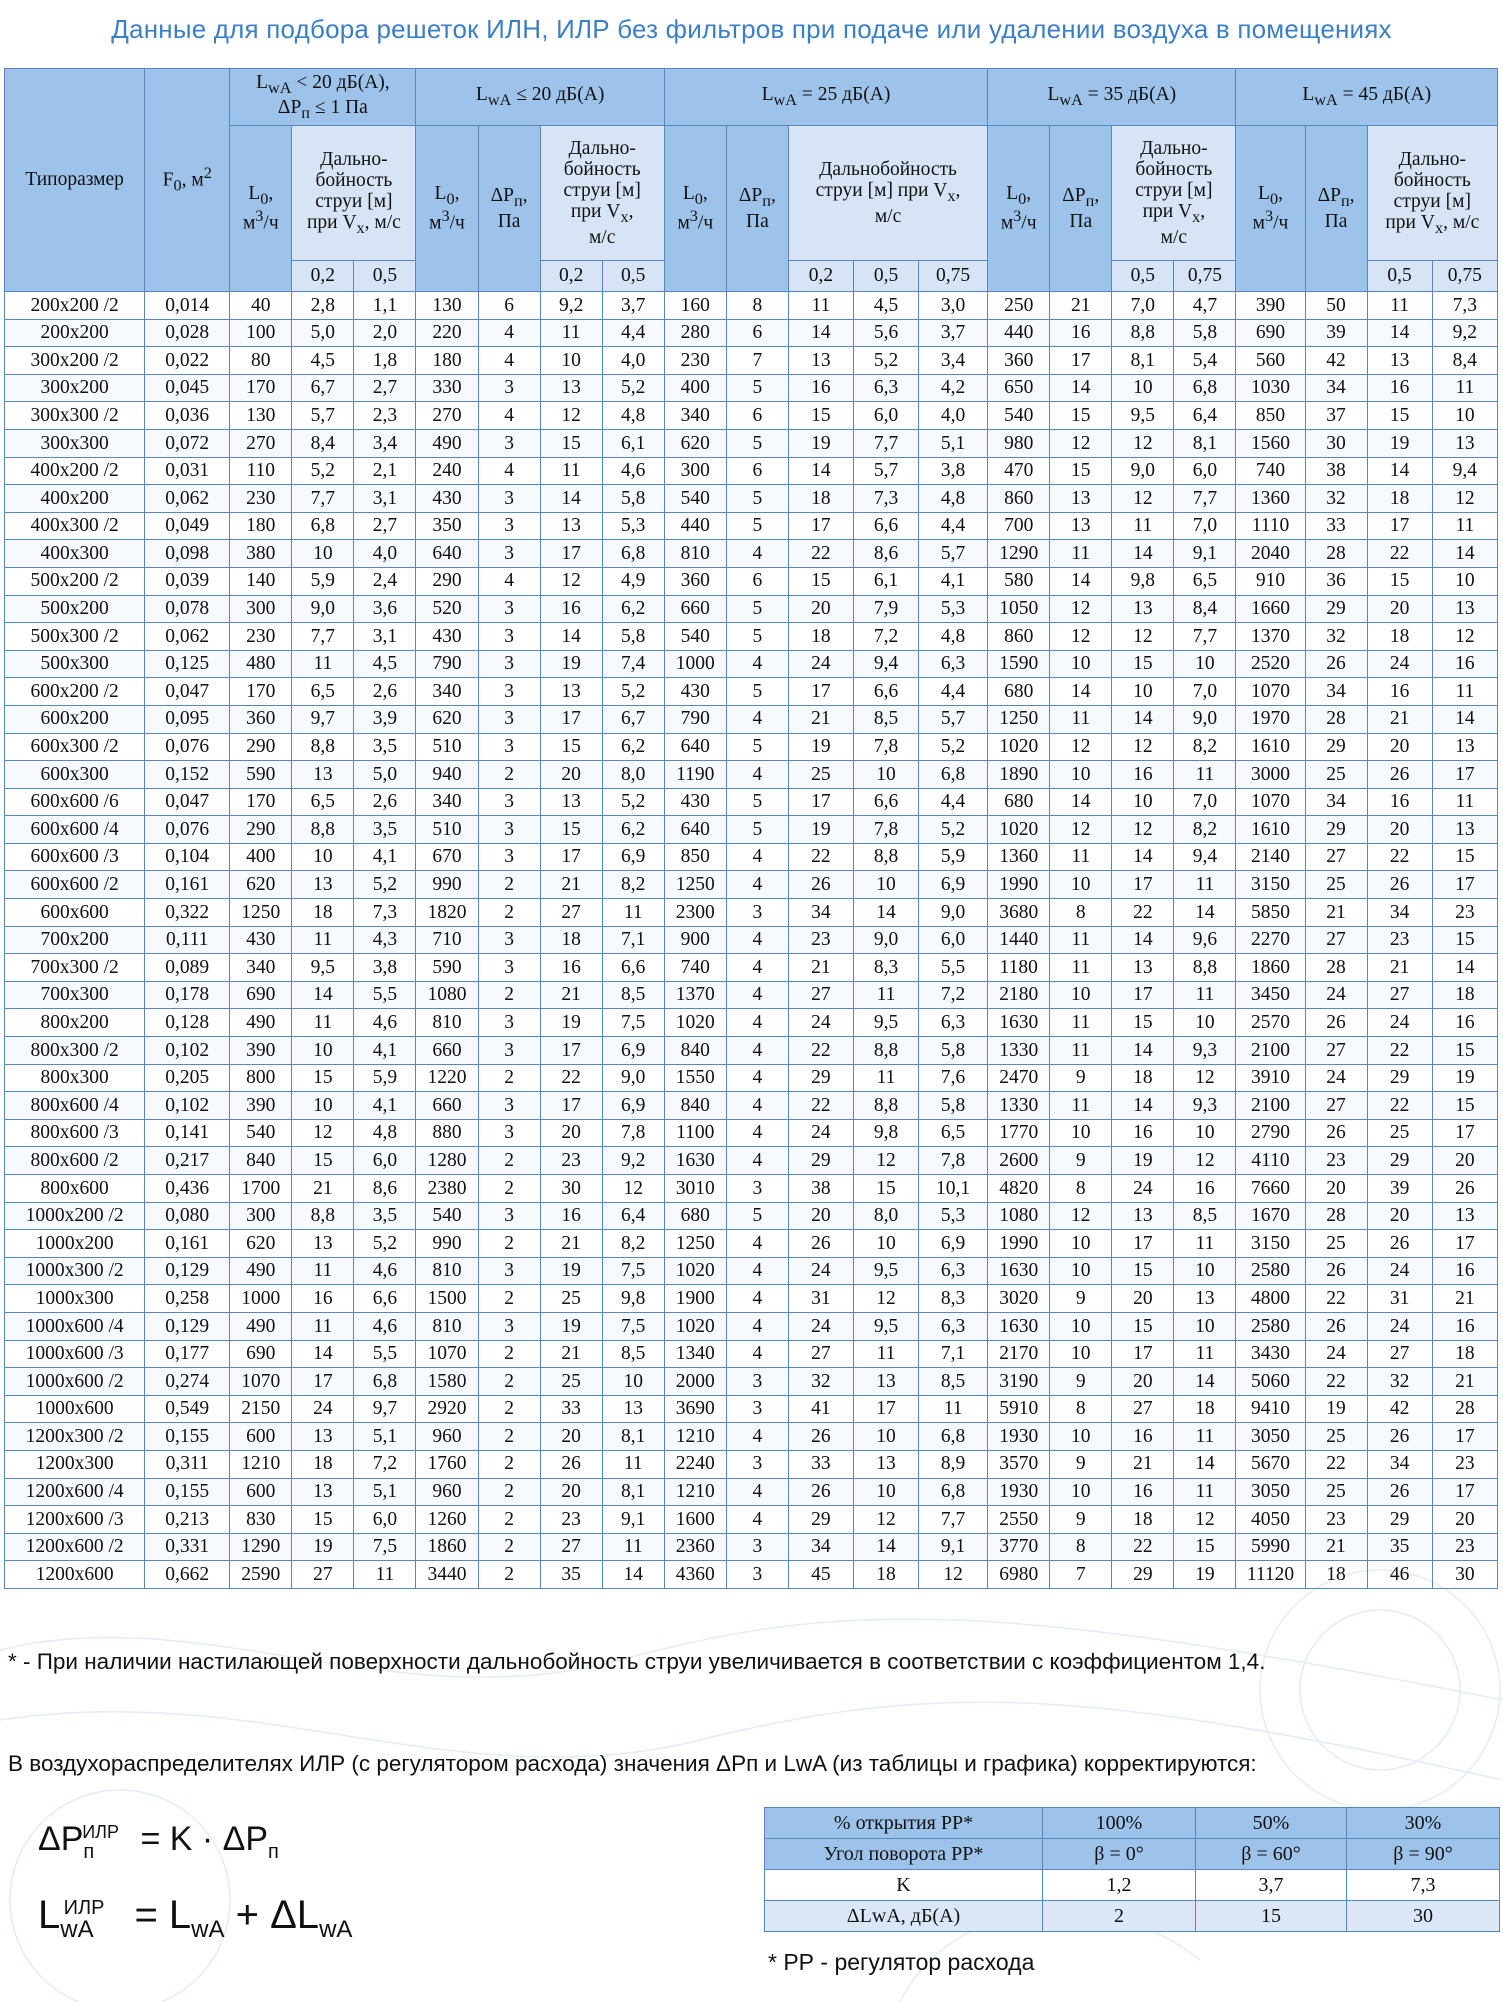 The width and height of the screenshot is (1503, 2002). What do you see at coordinates (633, 609) in the screenshot?
I see `table-cell: 6,2` at bounding box center [633, 609].